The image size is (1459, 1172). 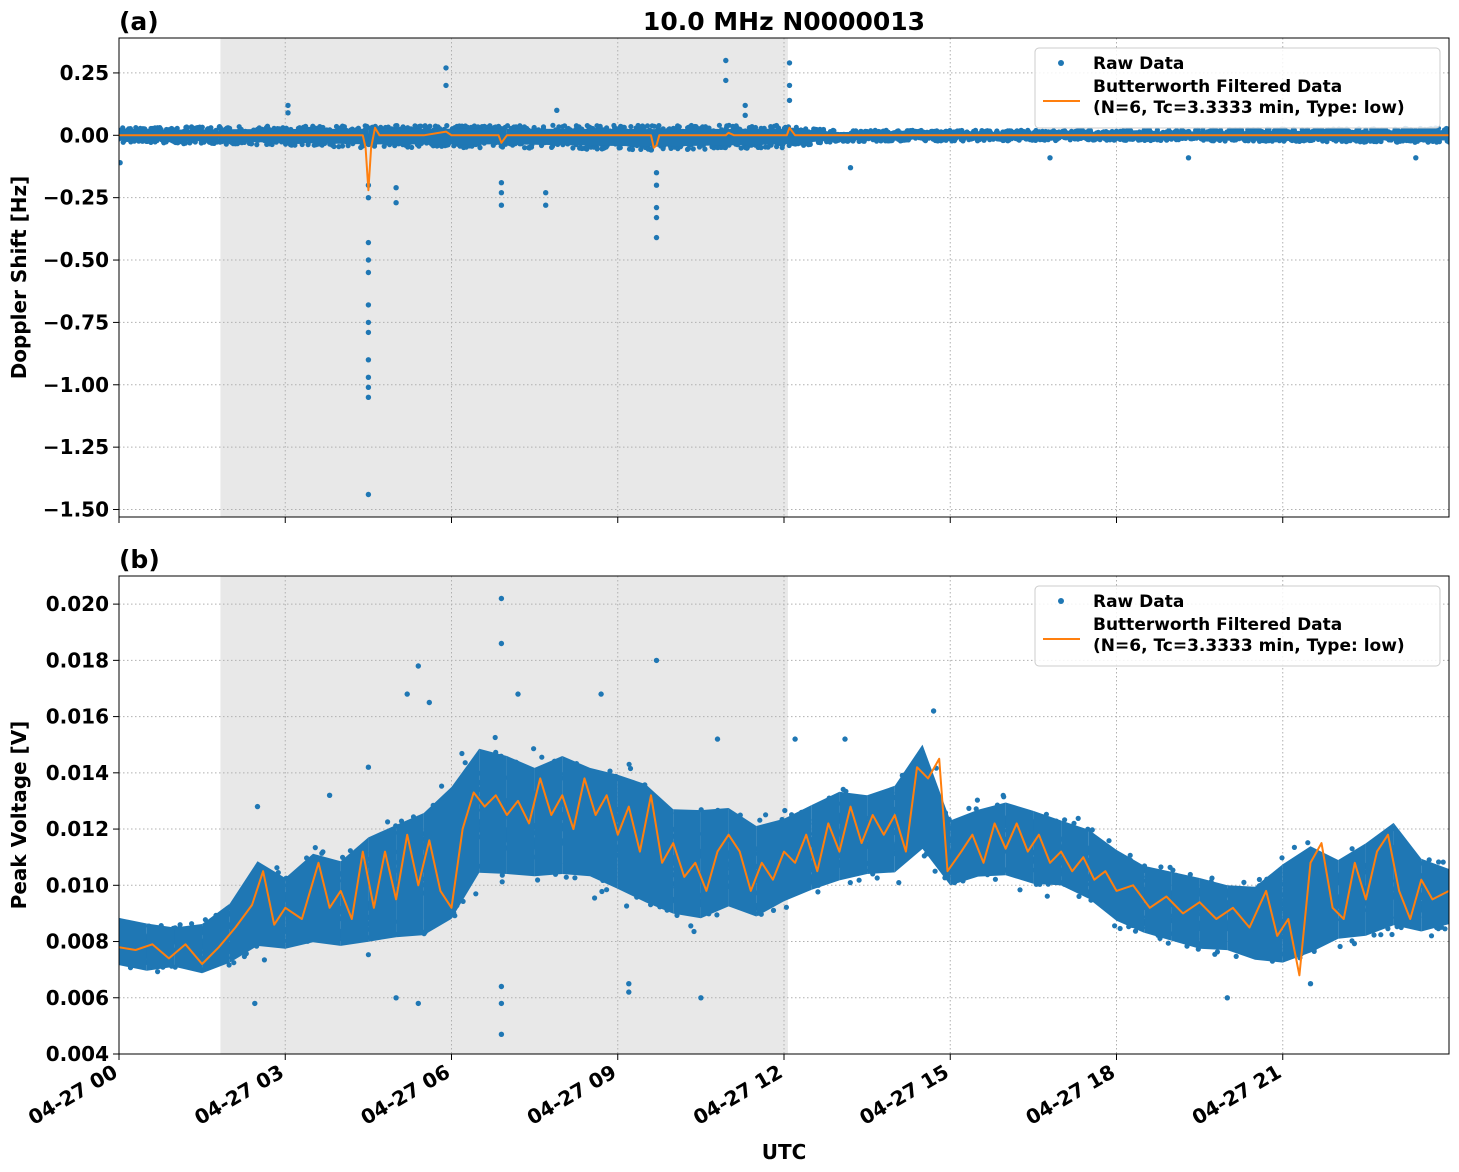 I want to click on filtered-data-line, so click(x=784, y=159).